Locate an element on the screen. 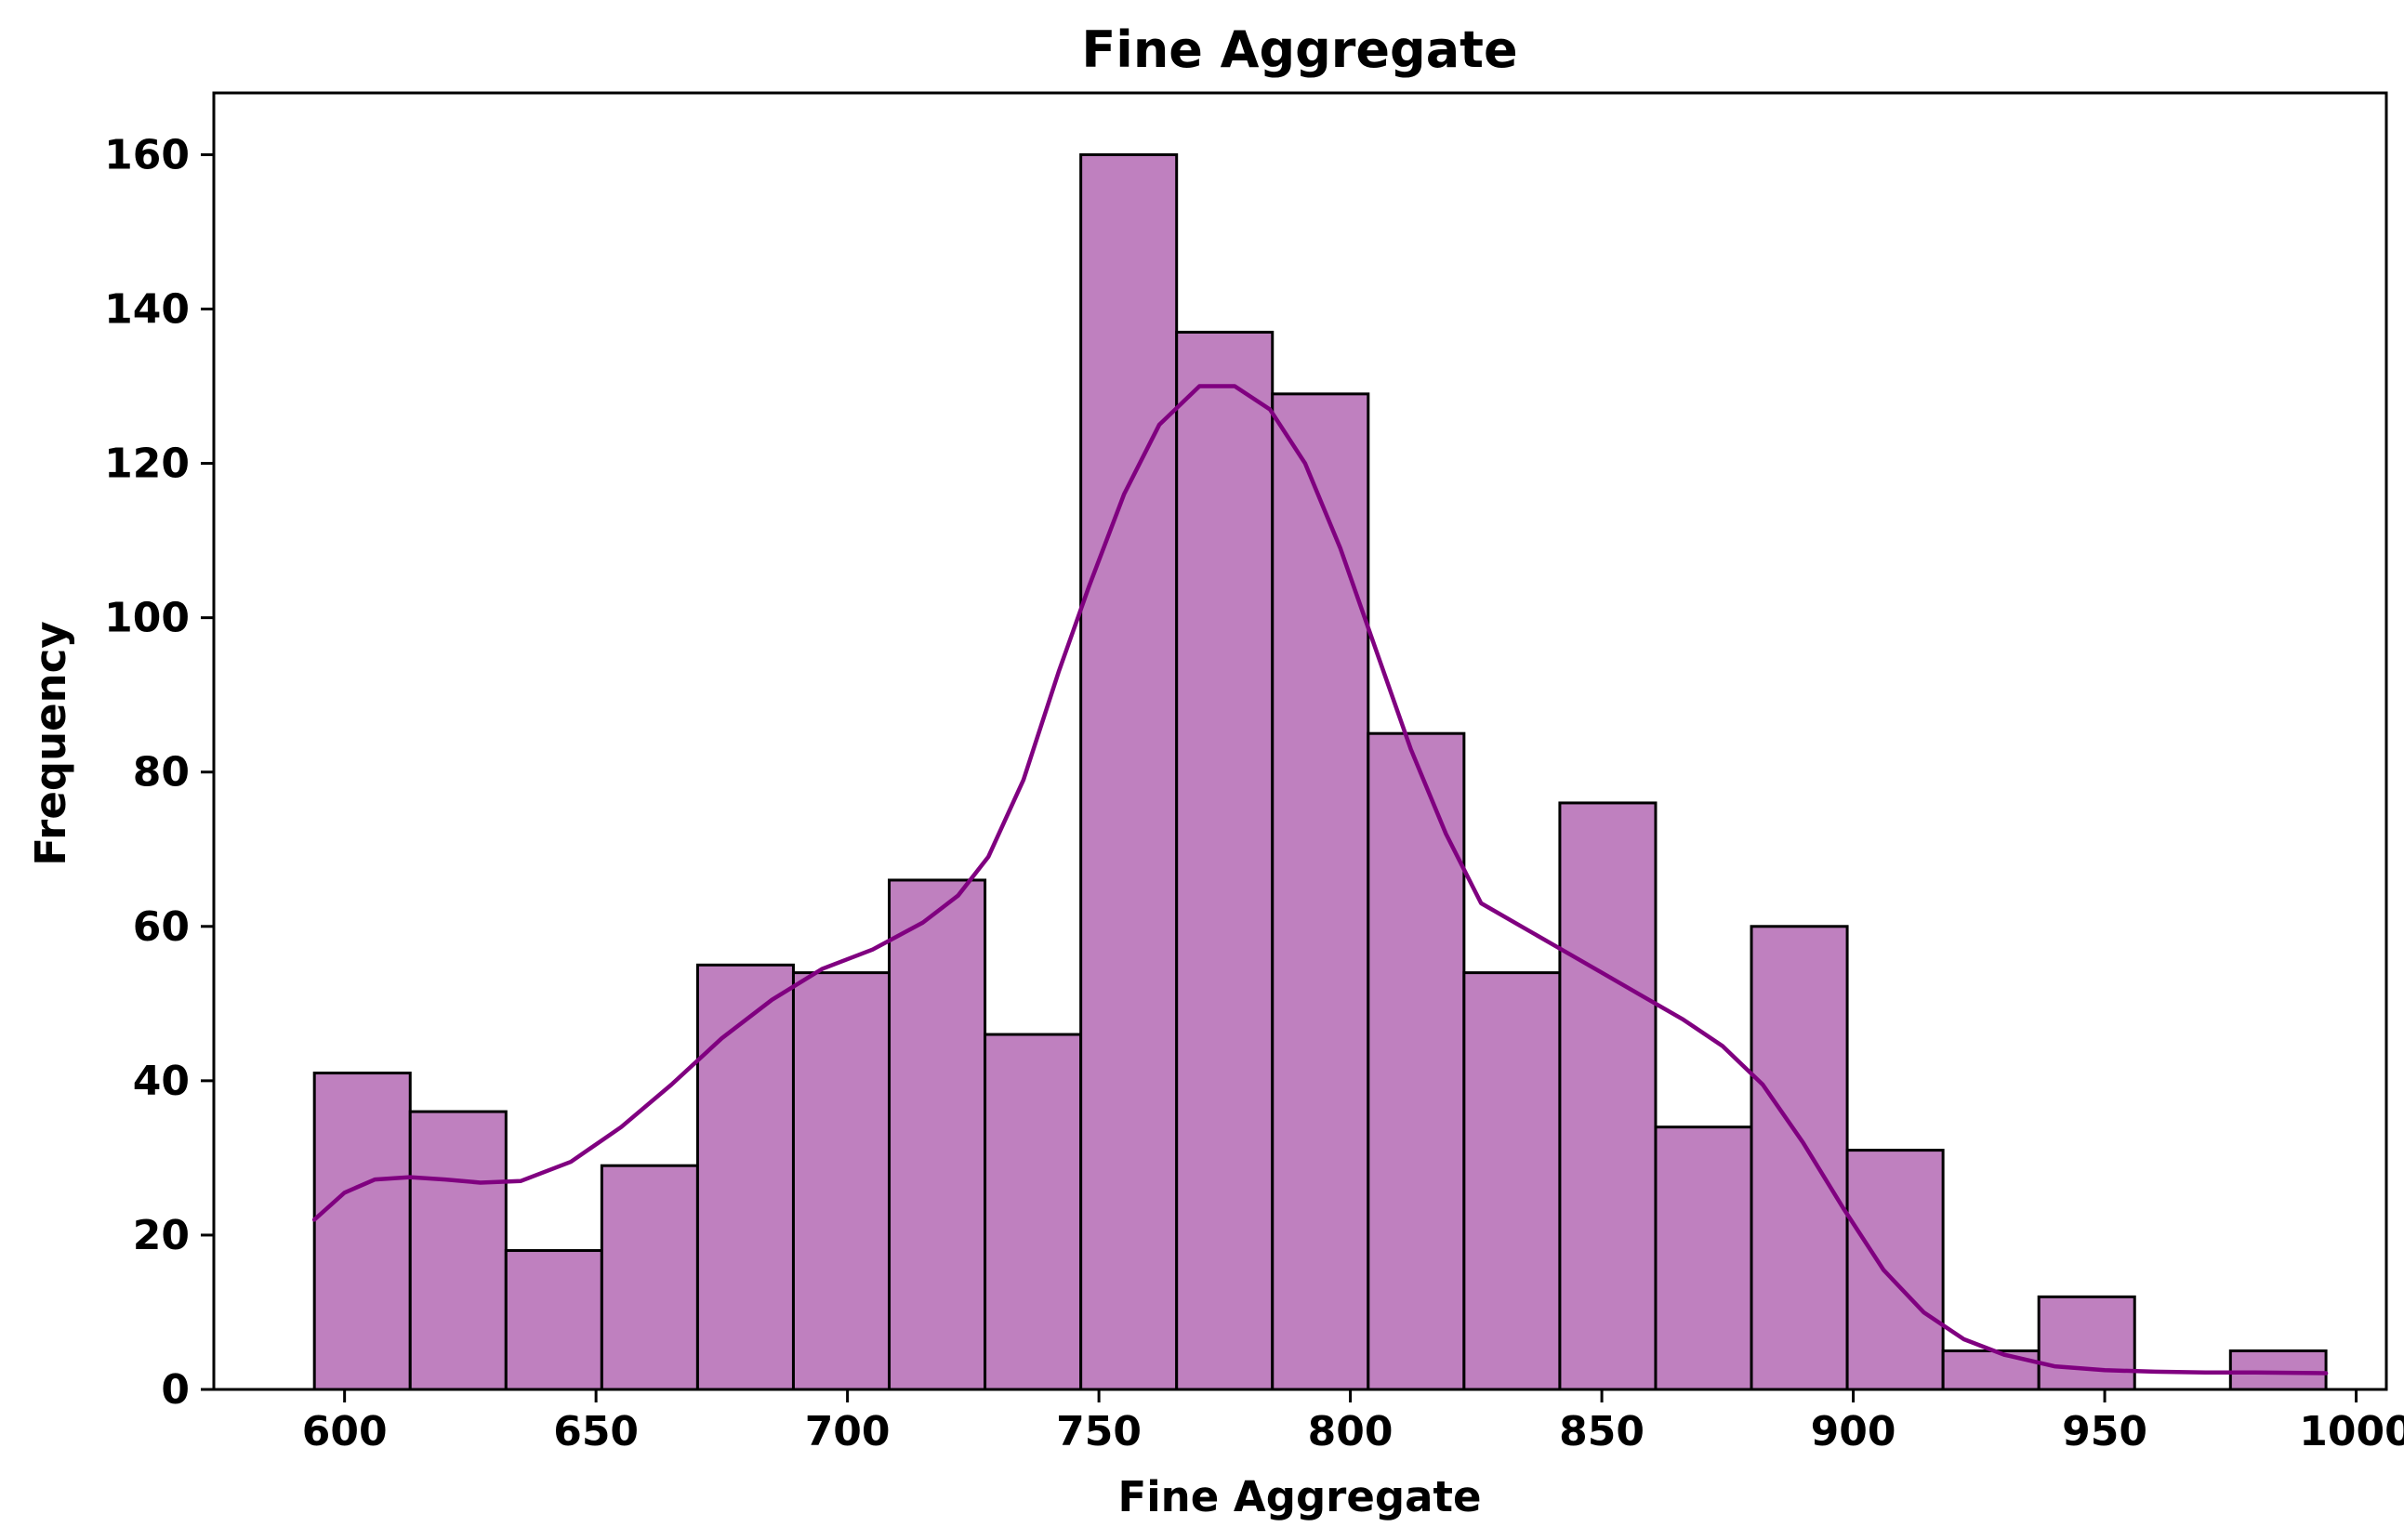 This screenshot has width=2404, height=1540. x-tick-label: 600 is located at coordinates (345, 1431).